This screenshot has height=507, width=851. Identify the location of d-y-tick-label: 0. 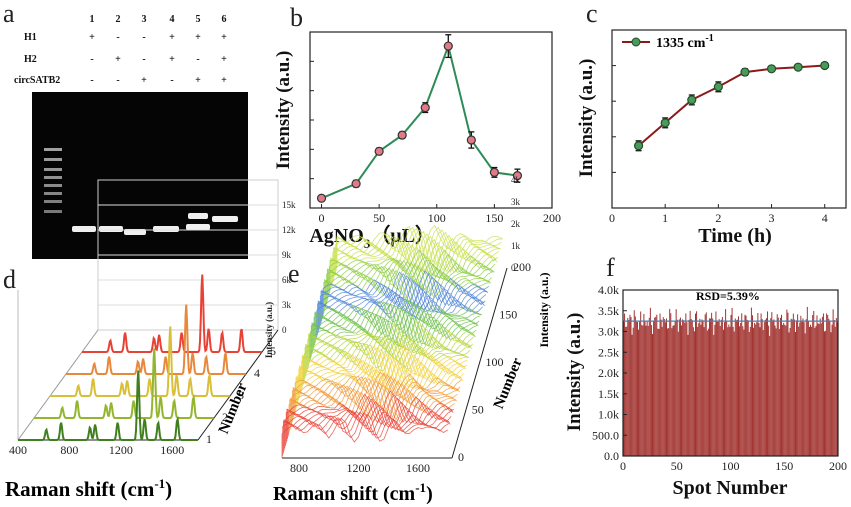
(284, 330).